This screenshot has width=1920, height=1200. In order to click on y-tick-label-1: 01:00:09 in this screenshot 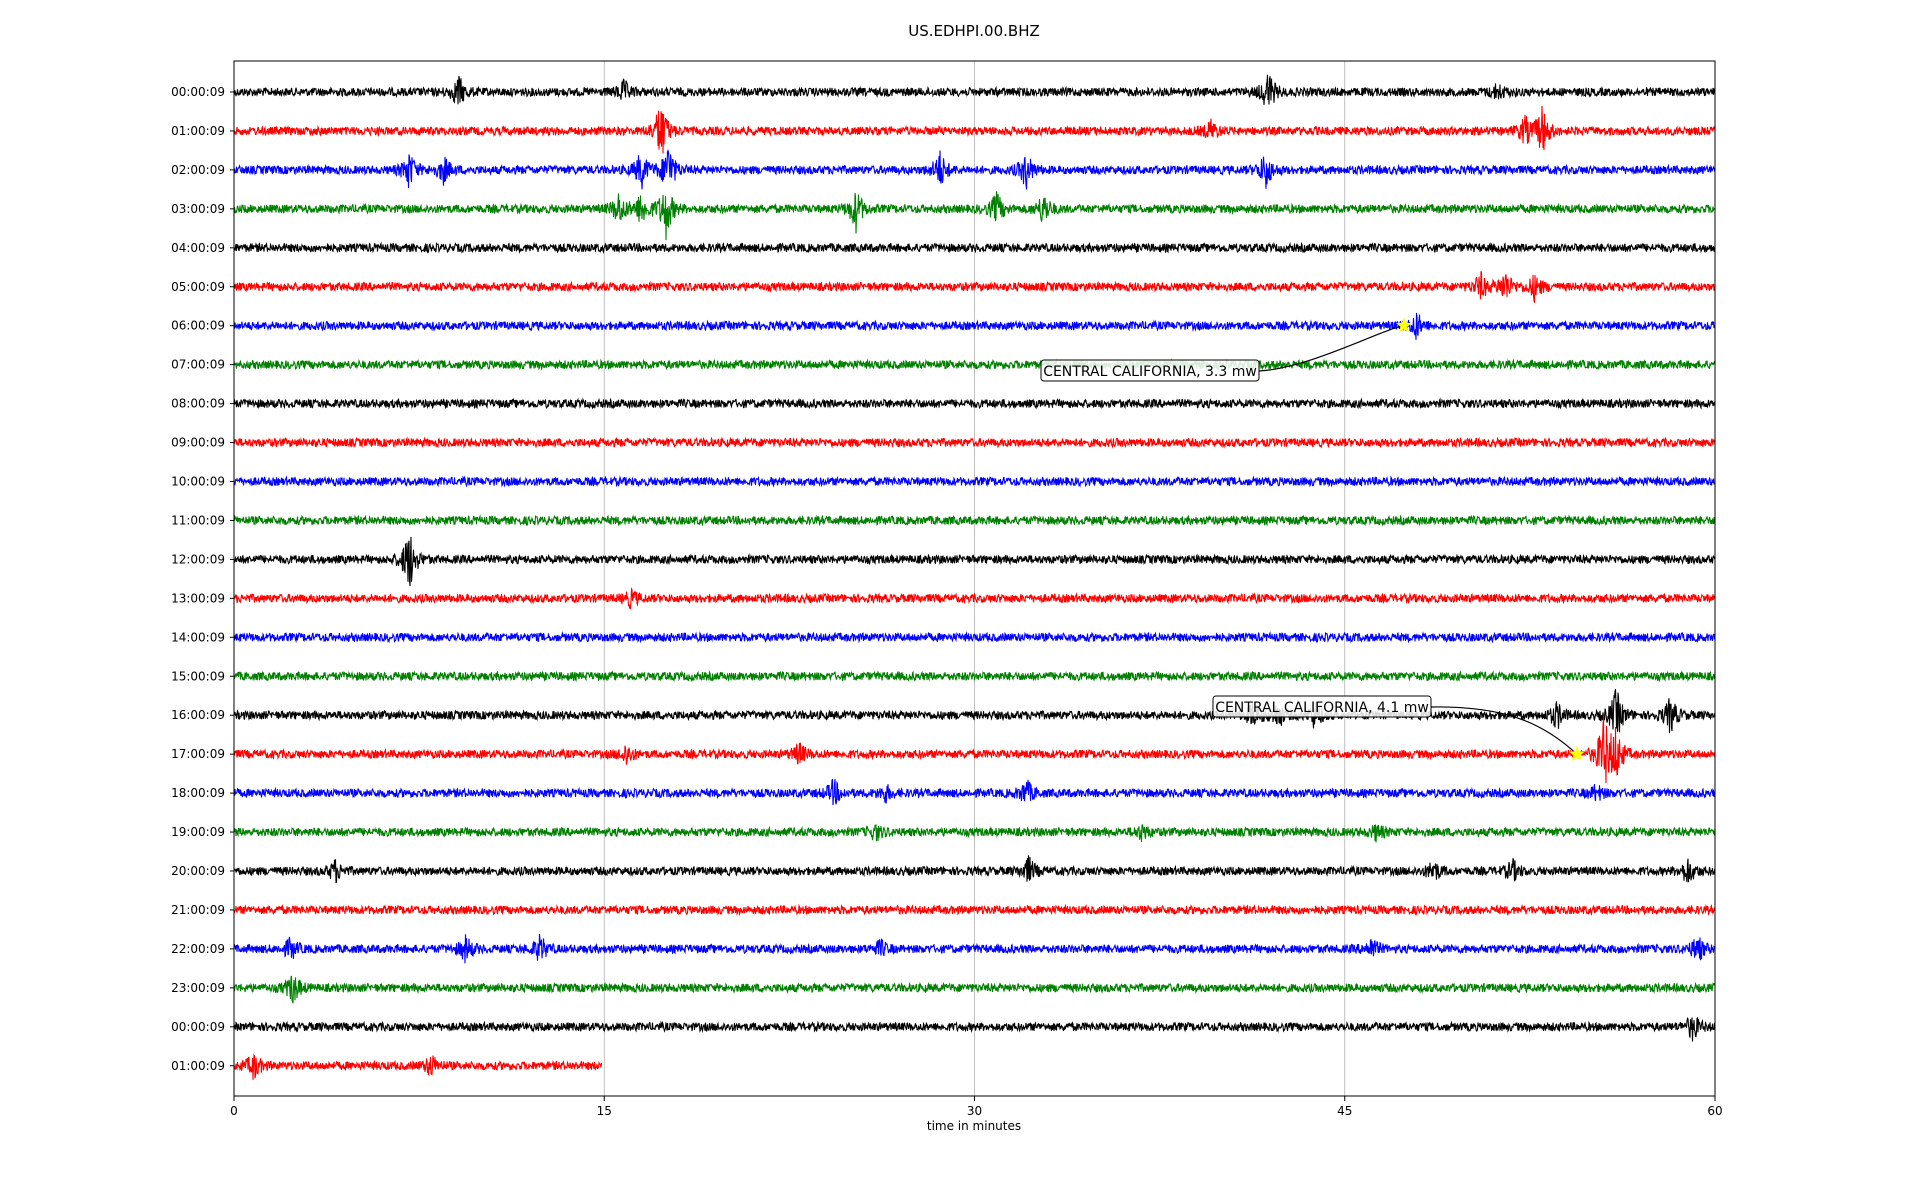, I will do `click(198, 131)`.